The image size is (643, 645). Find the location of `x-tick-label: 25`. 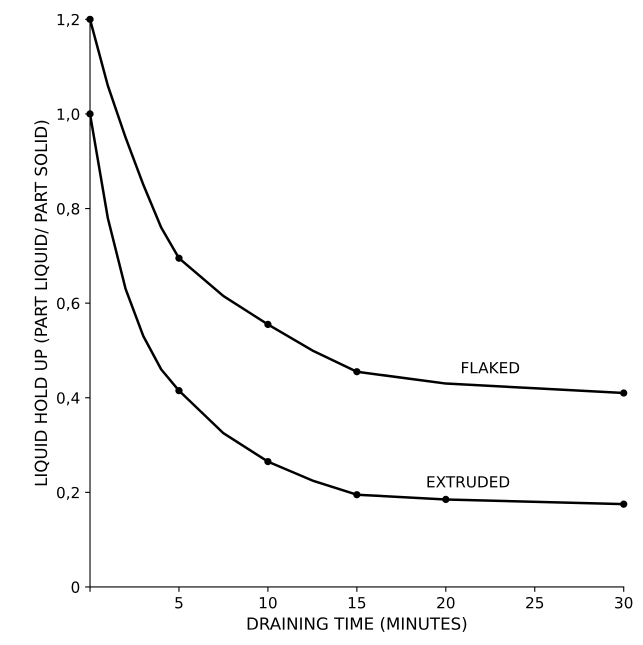

x-tick-label: 25 is located at coordinates (535, 602).